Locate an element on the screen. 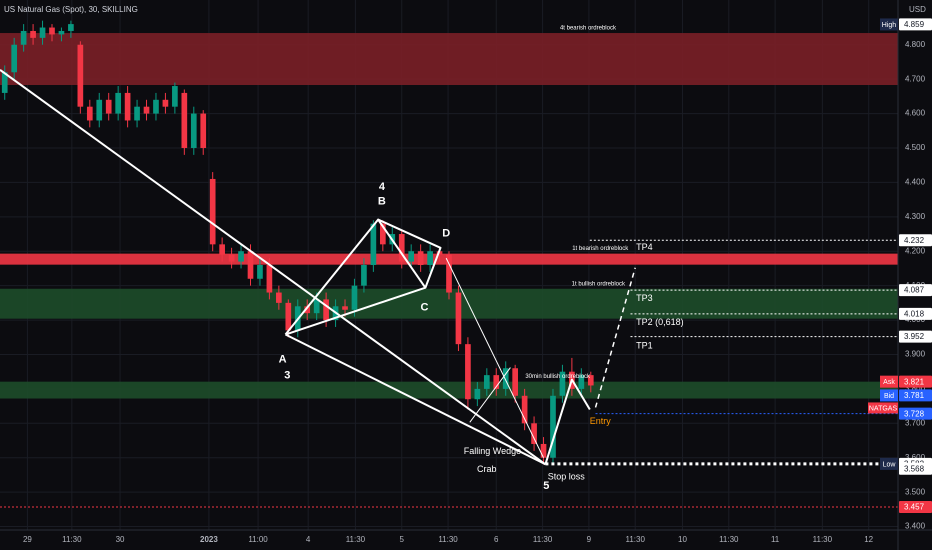 The width and height of the screenshot is (932, 550). price-badge-label: 4.232 is located at coordinates (914, 240).